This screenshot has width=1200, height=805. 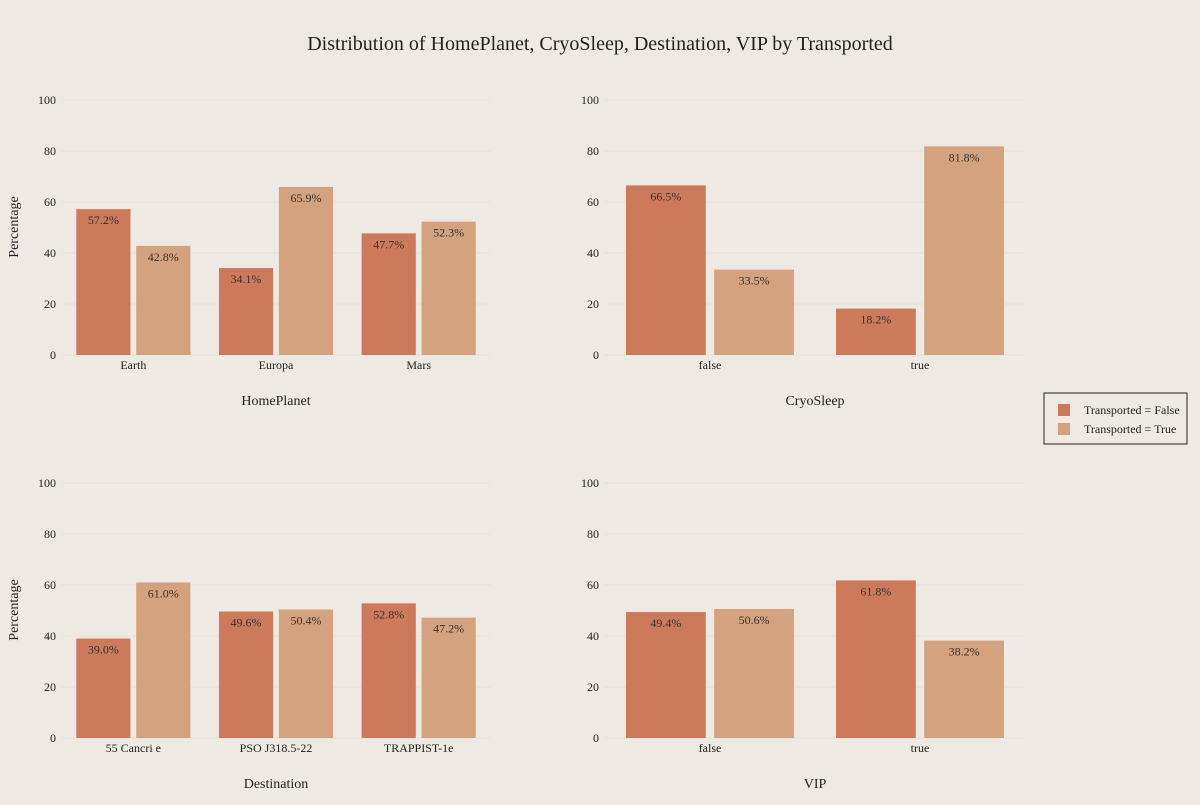 What do you see at coordinates (875, 320) in the screenshot?
I see `bar-data-label: 18.2%` at bounding box center [875, 320].